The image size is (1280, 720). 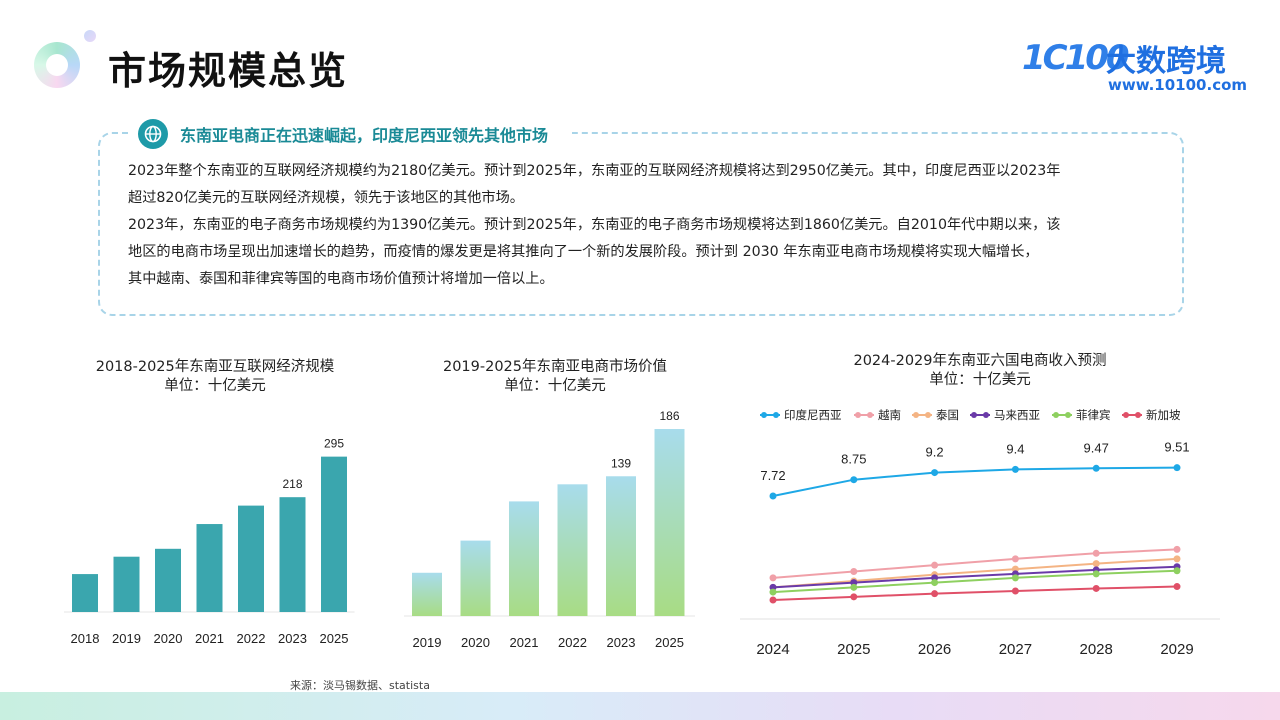 What do you see at coordinates (209, 638) in the screenshot?
I see `chart1-x-tick-label: 2021` at bounding box center [209, 638].